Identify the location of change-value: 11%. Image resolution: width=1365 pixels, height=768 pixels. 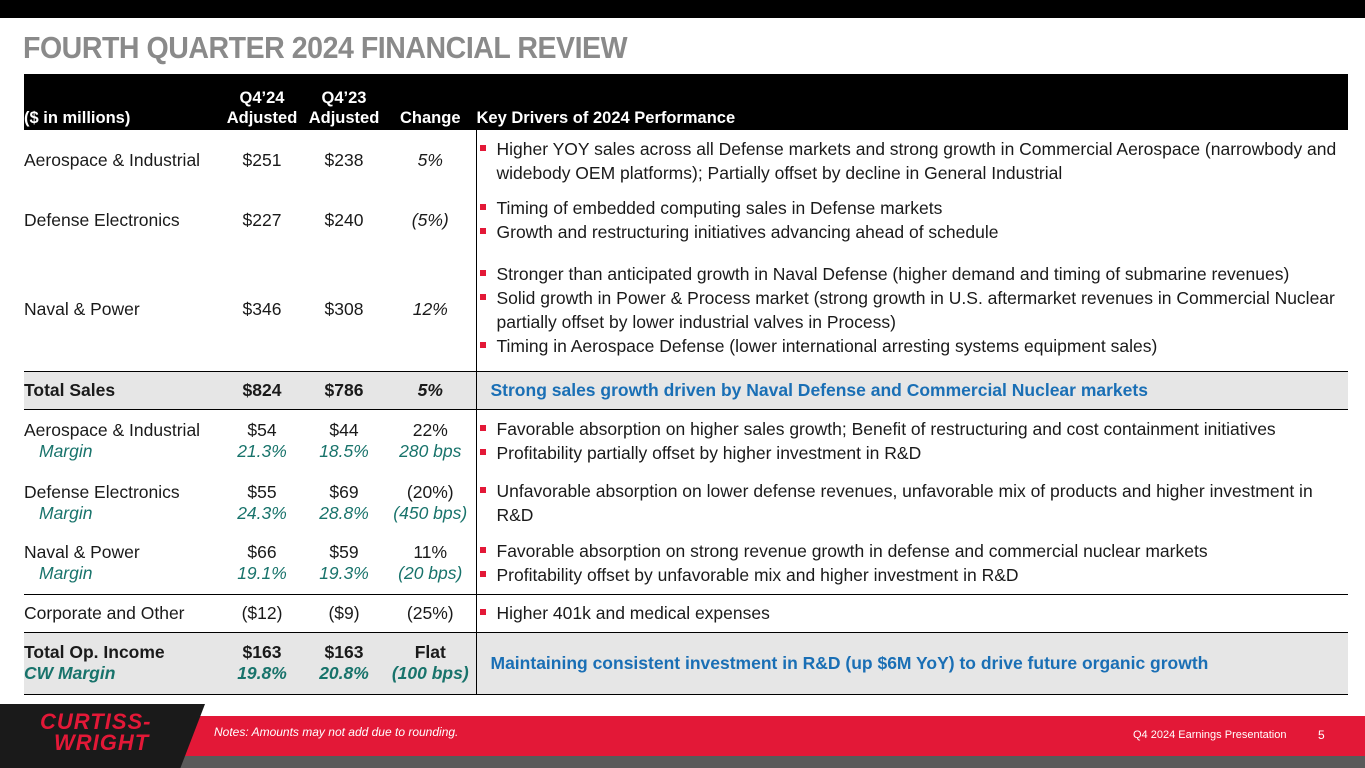
(430, 552).